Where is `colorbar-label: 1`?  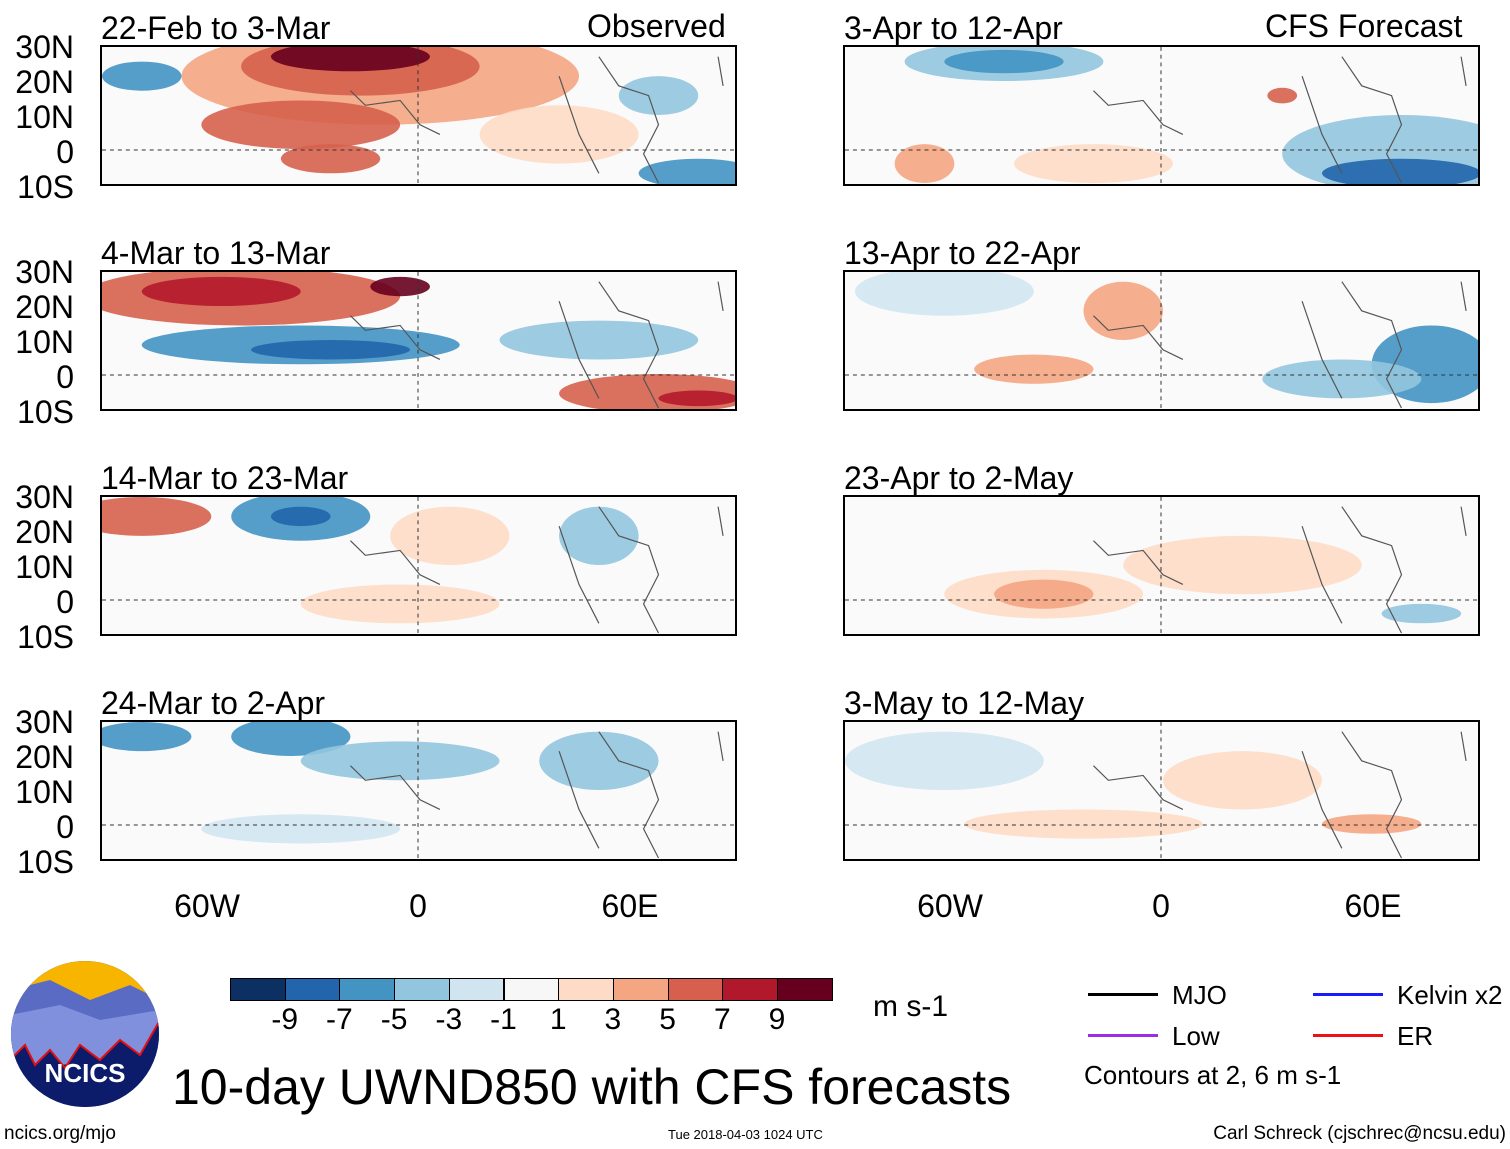
colorbar-label: 1 is located at coordinates (558, 1019).